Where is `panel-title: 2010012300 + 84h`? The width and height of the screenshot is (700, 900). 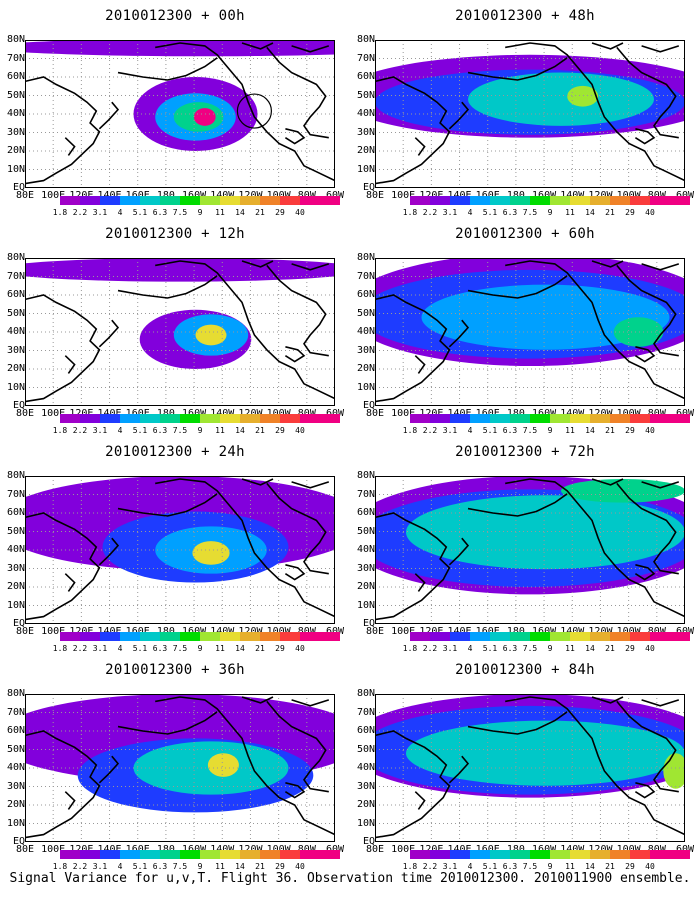
panel-title: 2010012300 + 84h is located at coordinates (525, 670).